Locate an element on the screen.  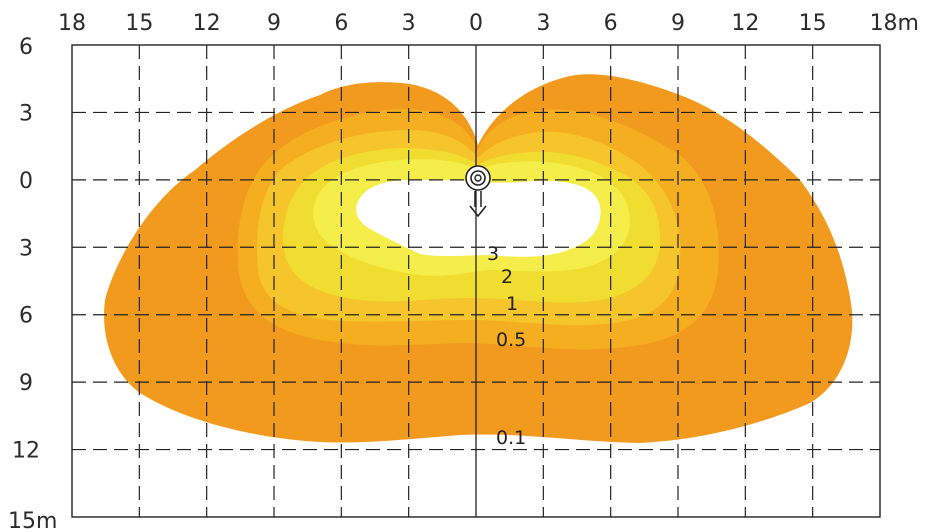
y-tick-label: 12 is located at coordinates (26, 451).